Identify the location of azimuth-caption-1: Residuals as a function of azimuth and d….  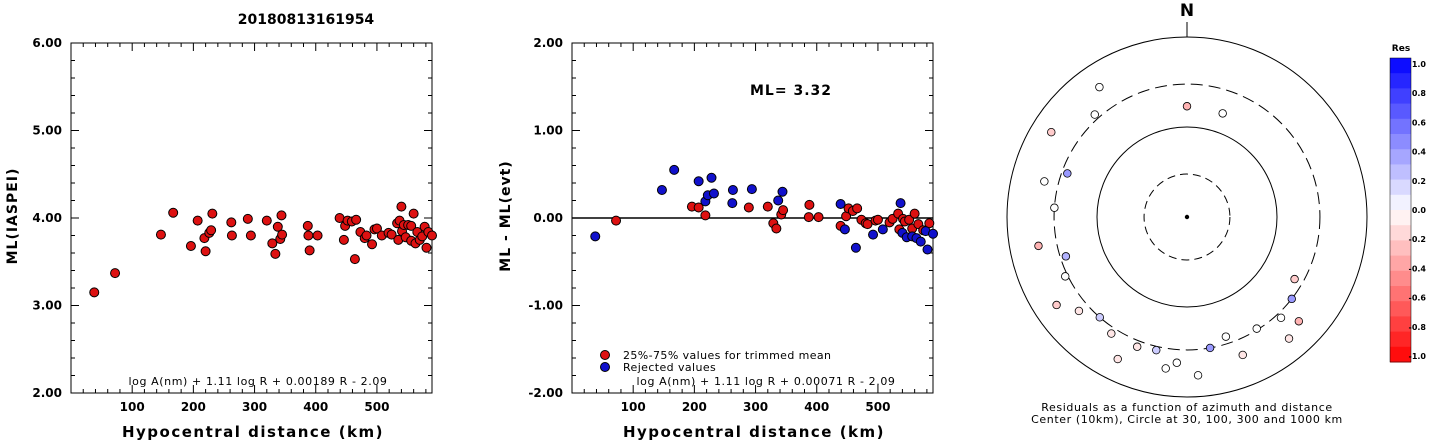
(1186, 407).